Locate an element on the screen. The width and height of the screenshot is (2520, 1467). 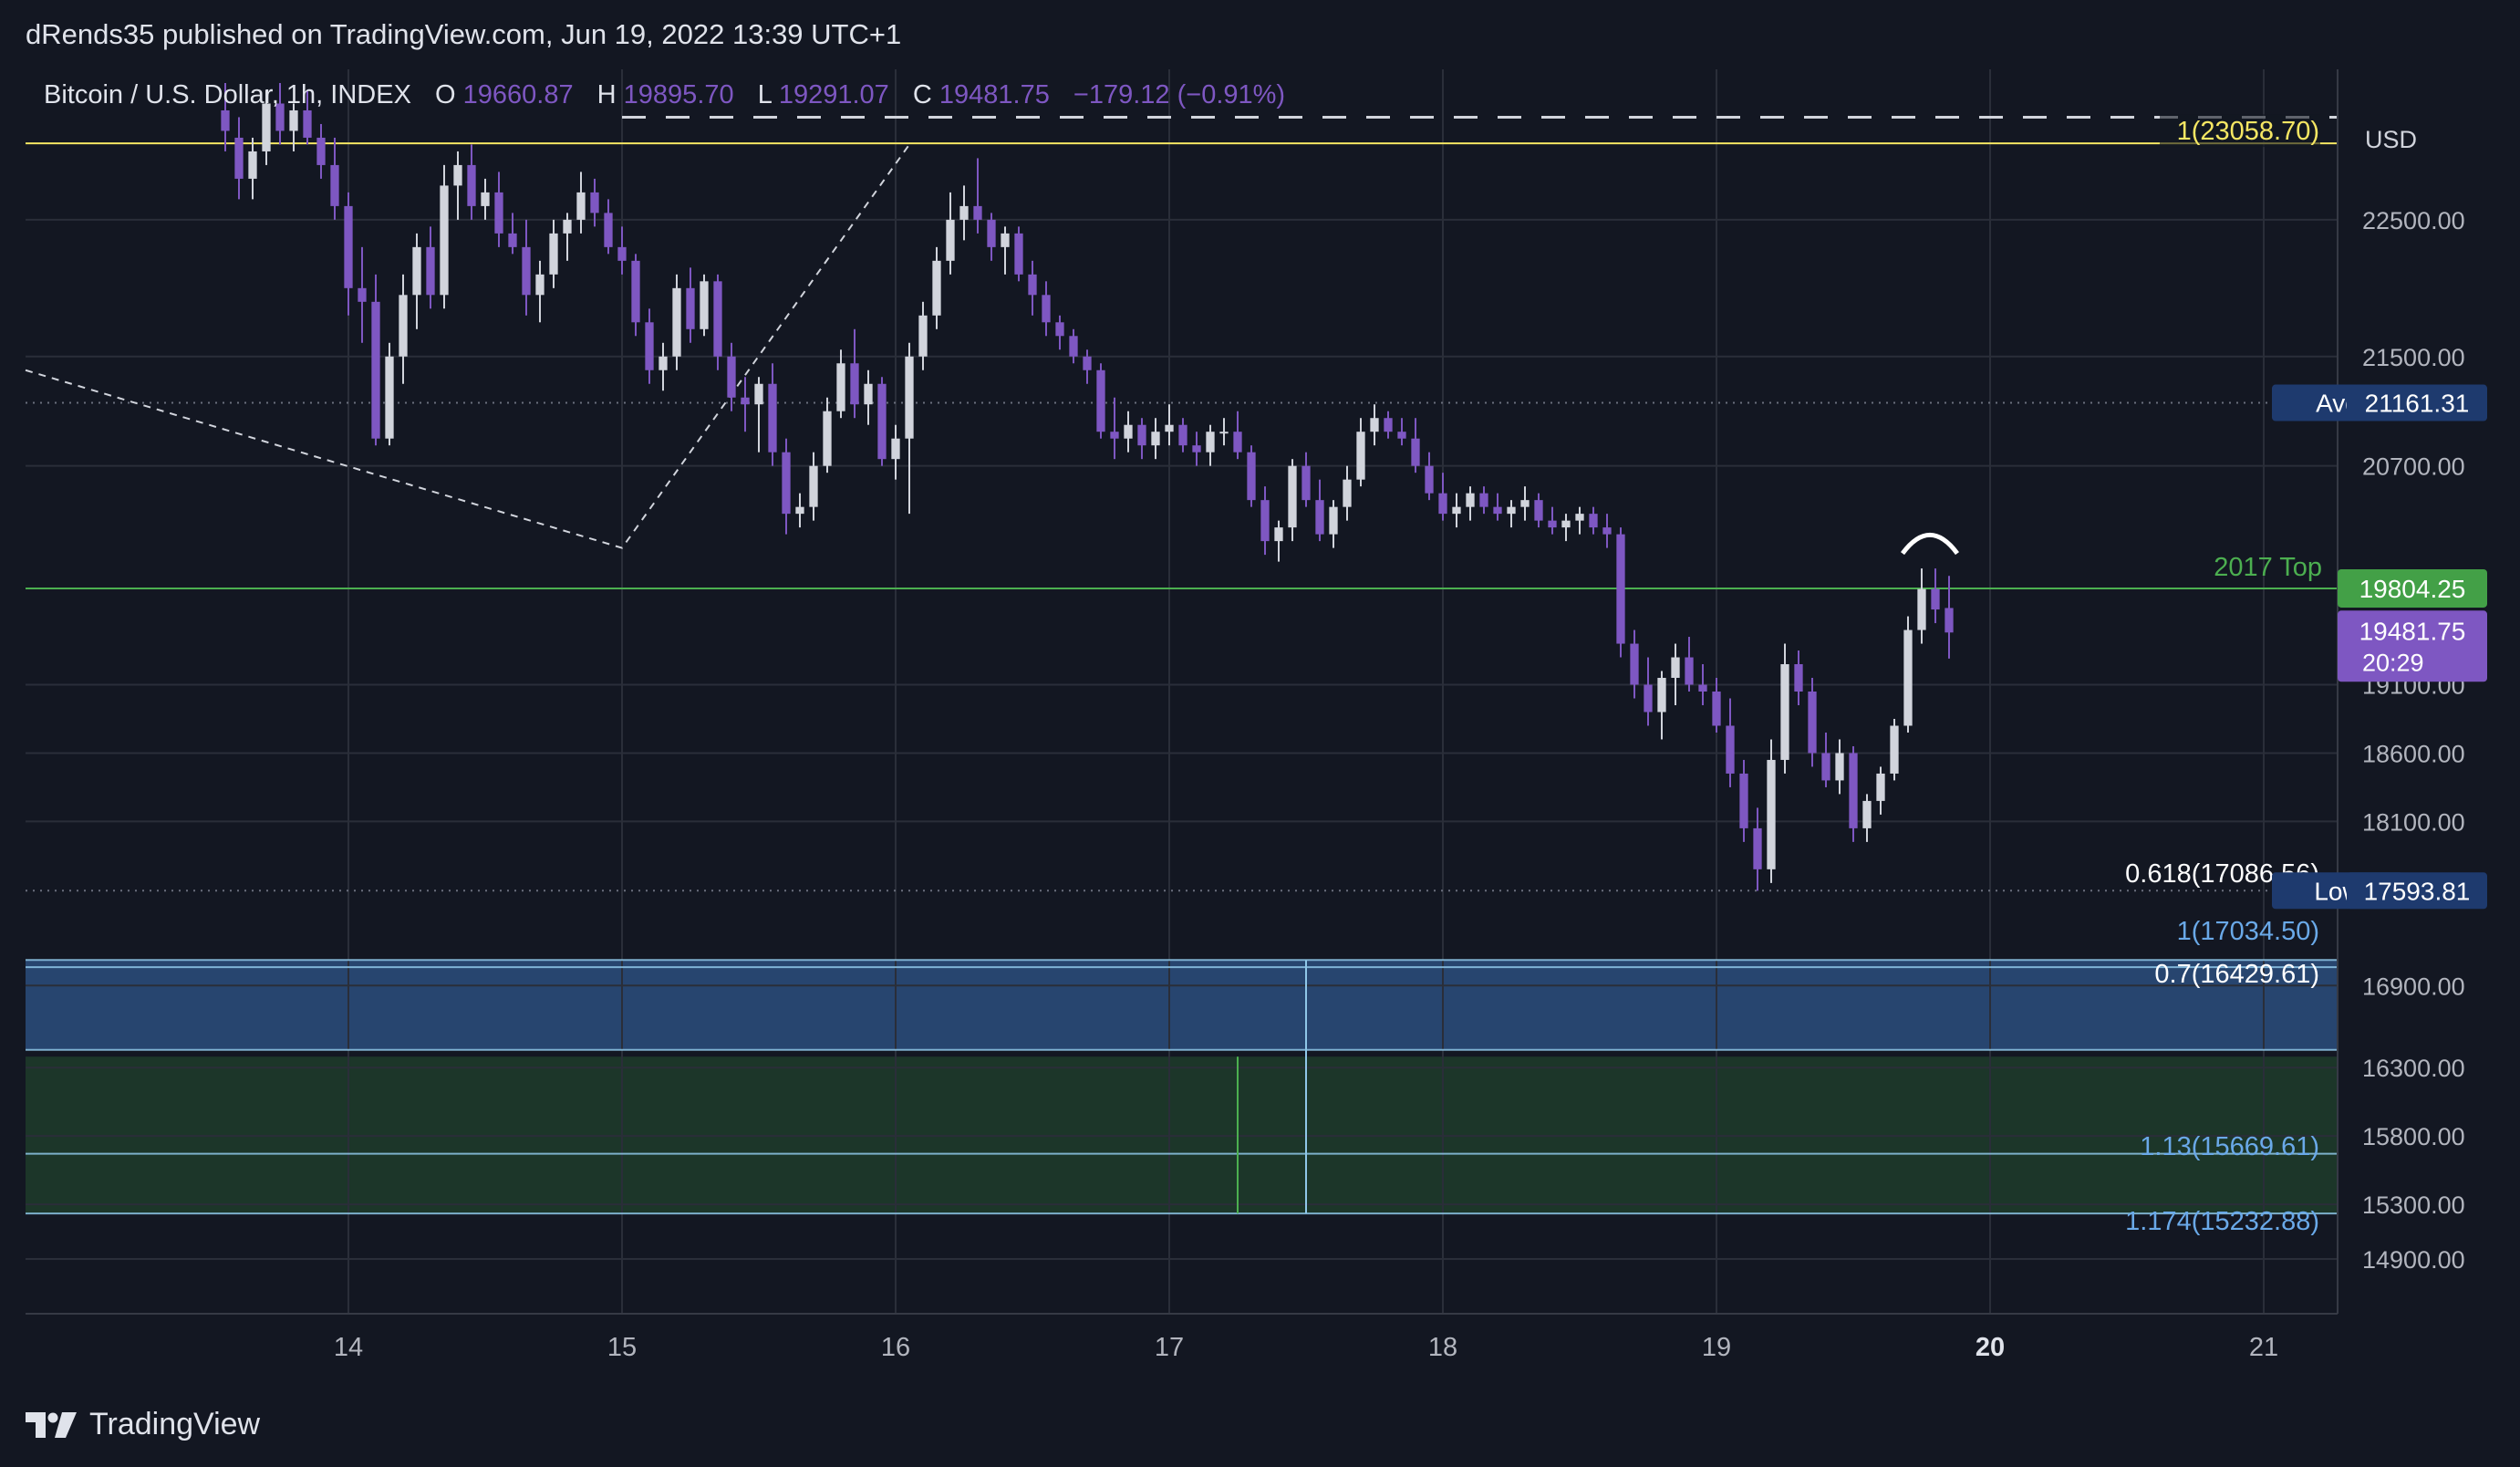
current-price-badge-bg is located at coordinates (2412, 646).